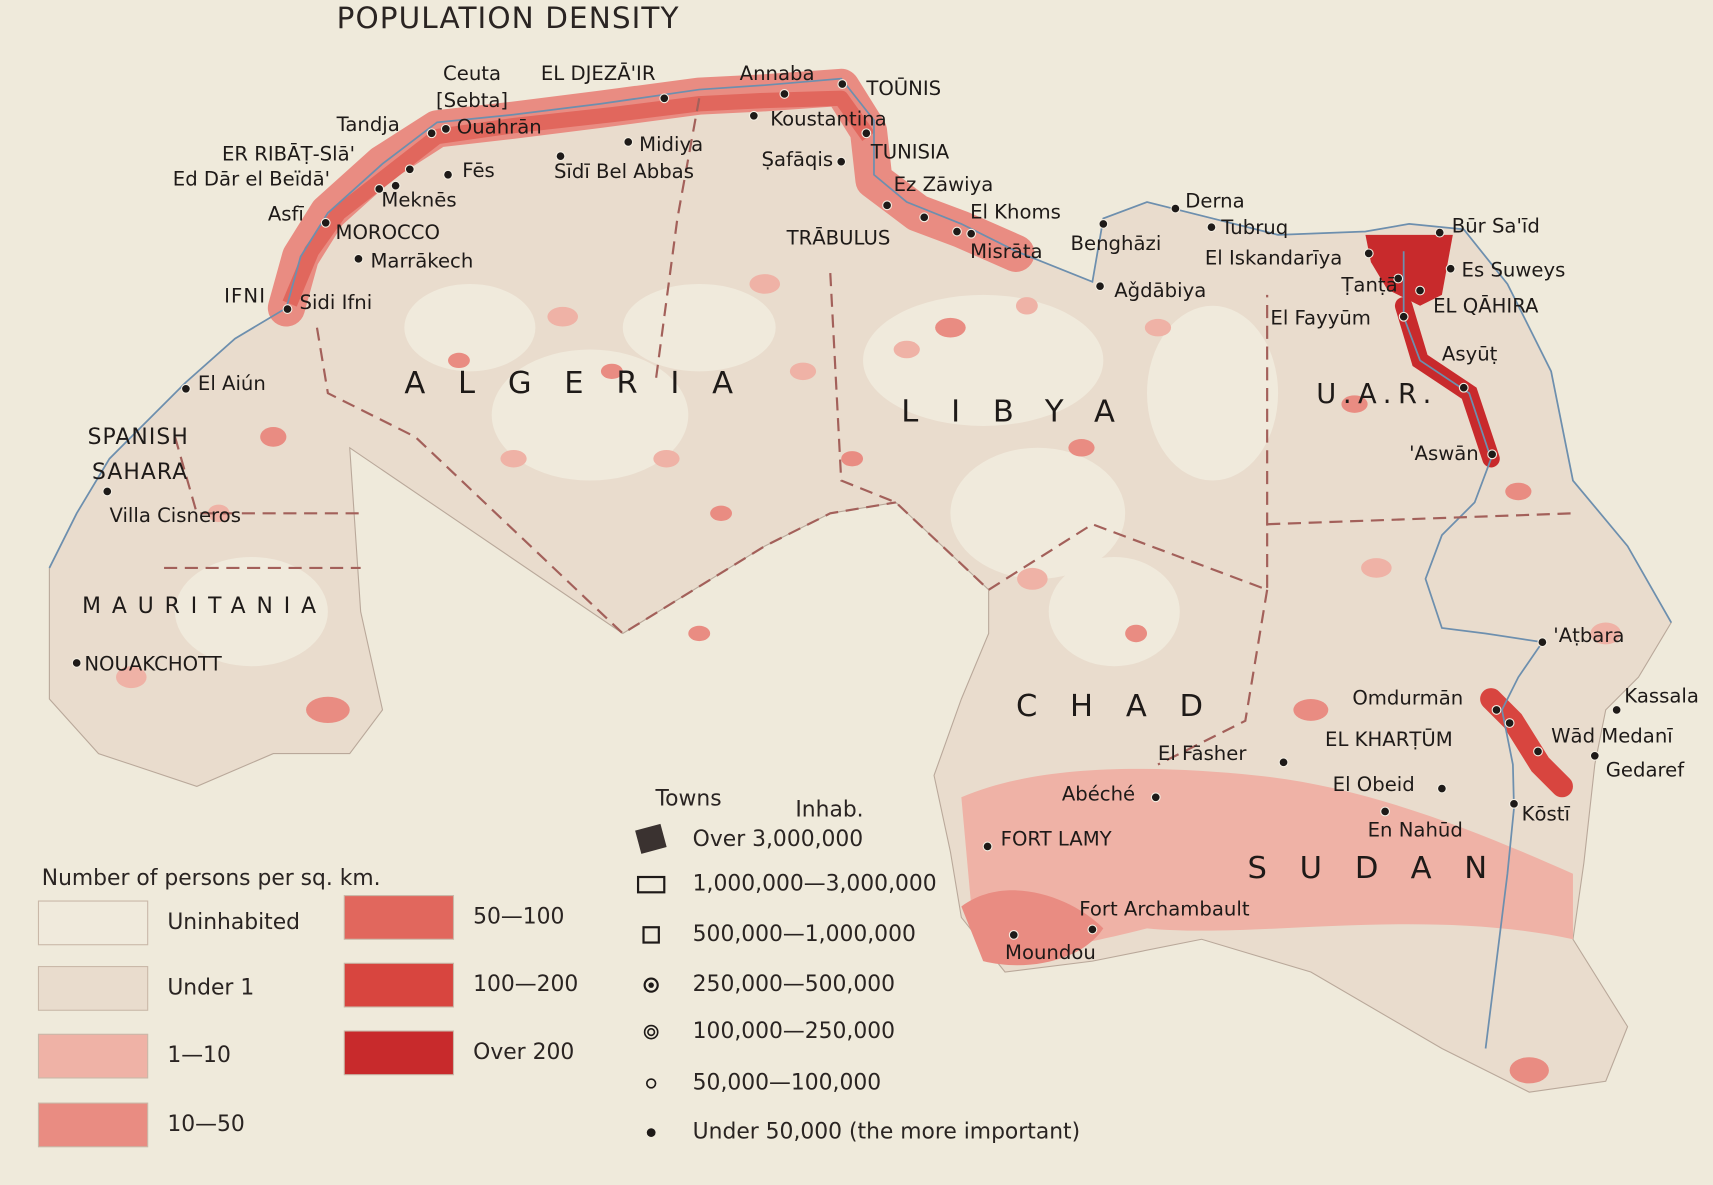 Image resolution: width=1713 pixels, height=1185 pixels. Describe the element at coordinates (1267, 858) in the screenshot. I see `southern-belt` at that location.